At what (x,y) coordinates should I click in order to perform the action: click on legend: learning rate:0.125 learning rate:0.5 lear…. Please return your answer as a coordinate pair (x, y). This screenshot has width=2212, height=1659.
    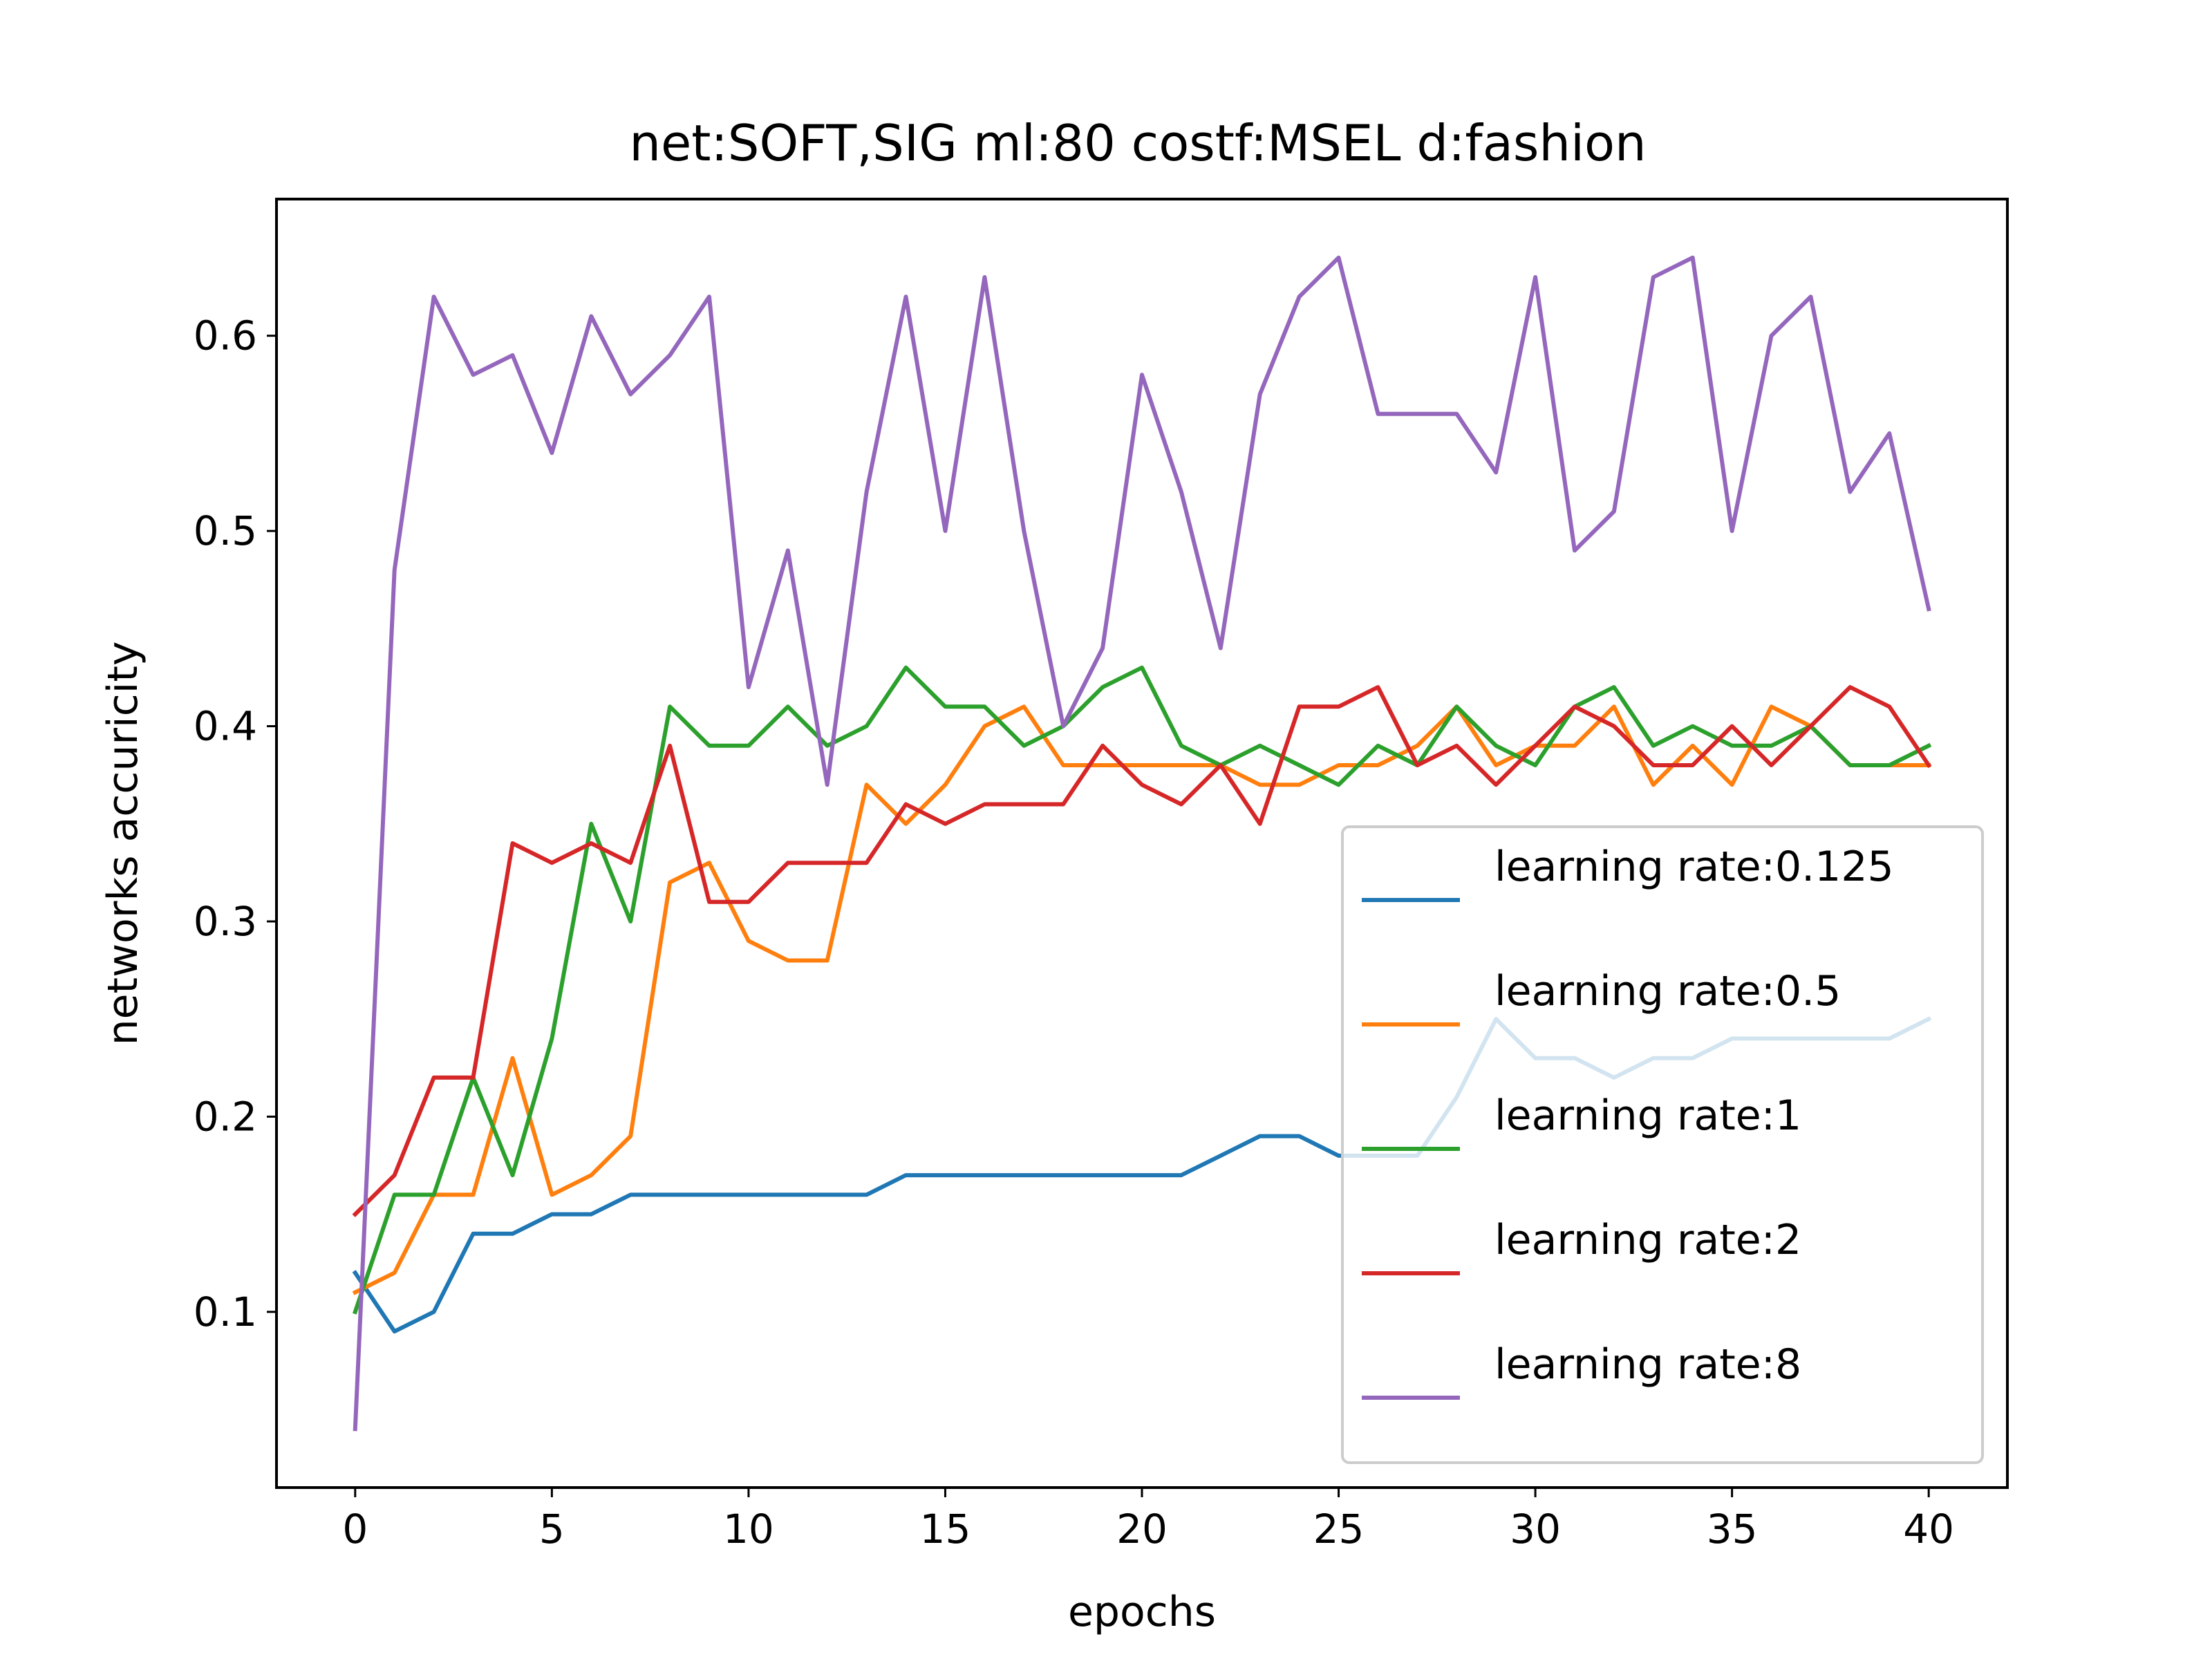
    Looking at the image, I should click on (1662, 1145).